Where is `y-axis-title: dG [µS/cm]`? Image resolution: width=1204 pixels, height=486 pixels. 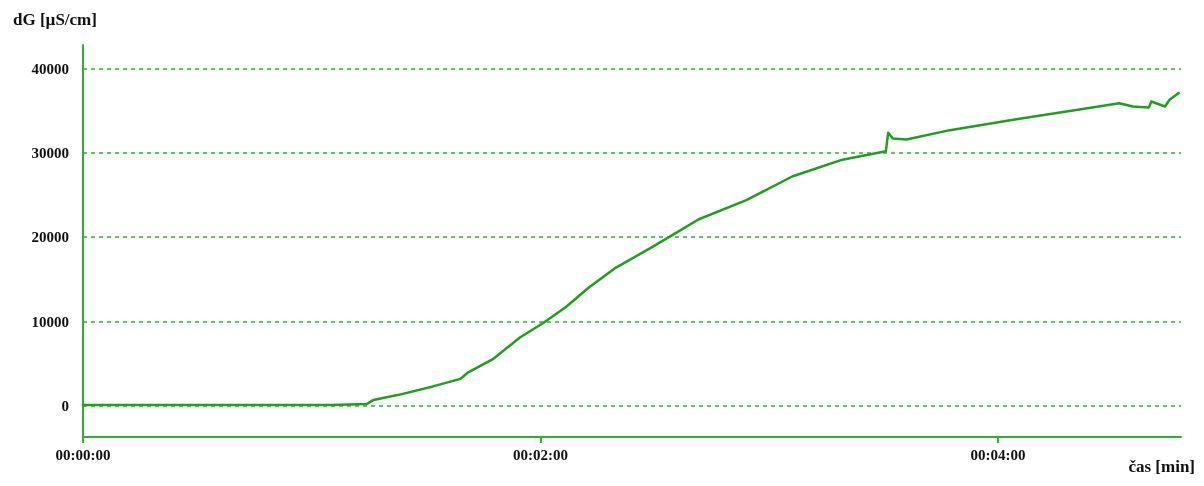 y-axis-title: dG [µS/cm] is located at coordinates (55, 19).